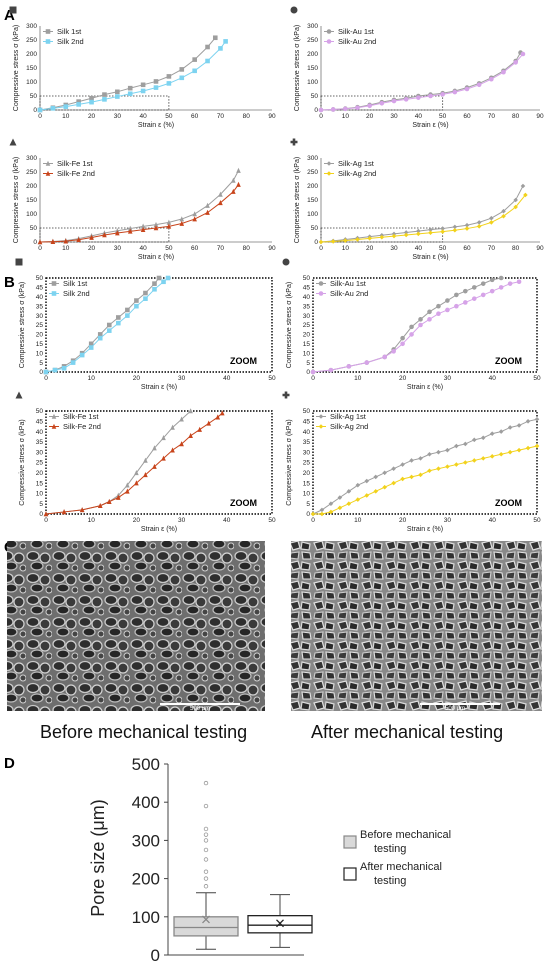 This screenshot has height=972, width=550. Describe the element at coordinates (349, 426) in the screenshot. I see `legend-label: Silk-Ag 2nd` at that location.